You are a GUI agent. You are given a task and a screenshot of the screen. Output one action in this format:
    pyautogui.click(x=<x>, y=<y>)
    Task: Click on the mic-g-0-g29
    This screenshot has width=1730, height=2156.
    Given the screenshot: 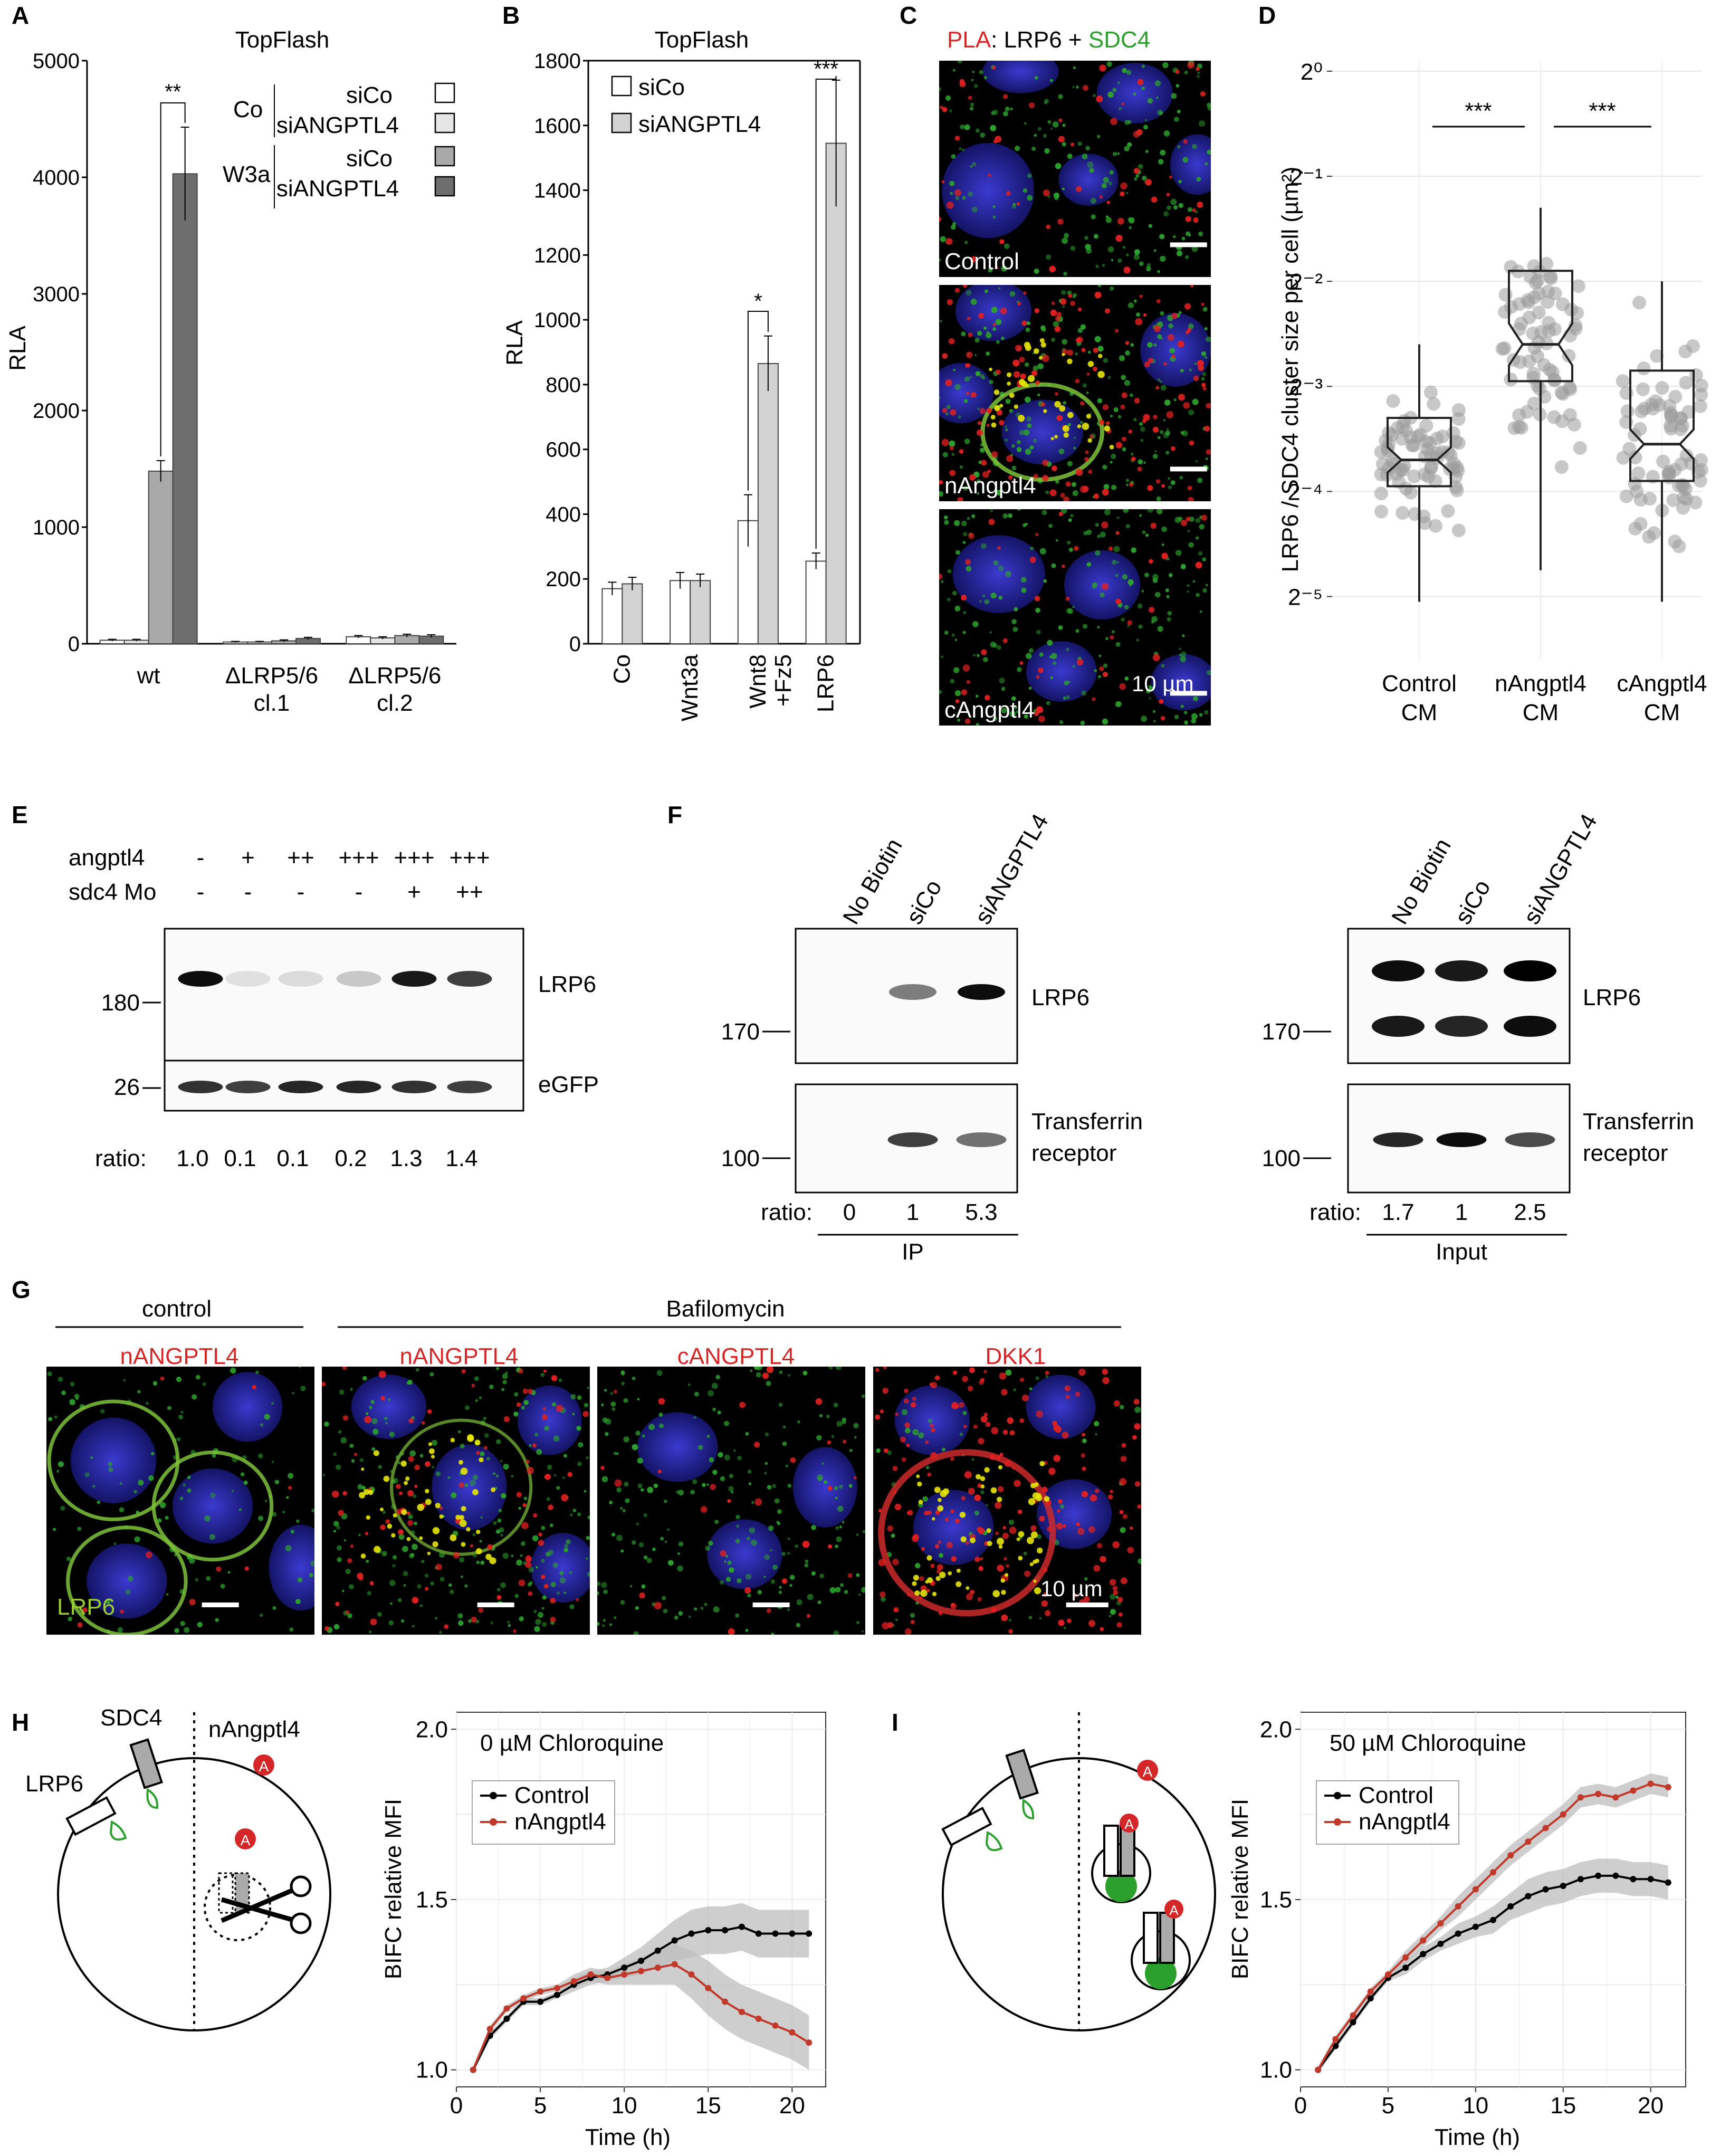 What is the action you would take?
    pyautogui.click(x=178, y=1439)
    